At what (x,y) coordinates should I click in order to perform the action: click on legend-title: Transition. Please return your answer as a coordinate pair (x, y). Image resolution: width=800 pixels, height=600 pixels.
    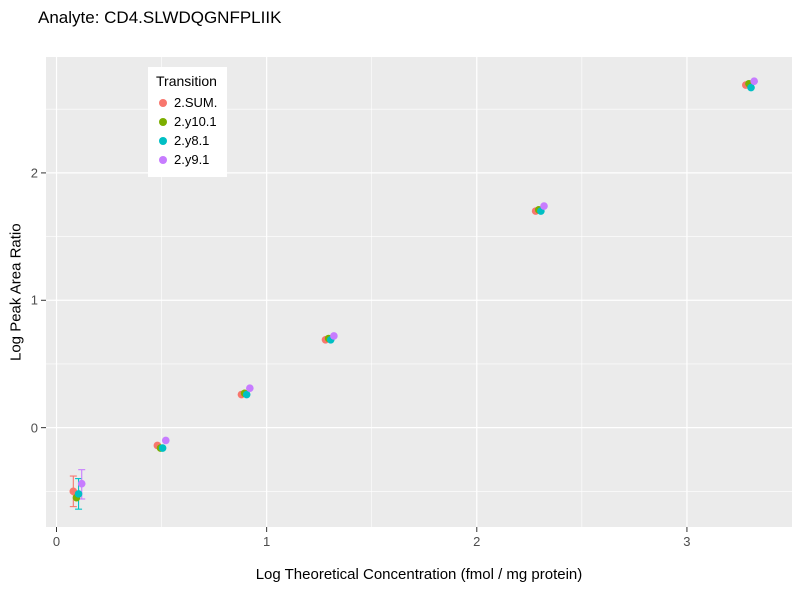
    Looking at the image, I should click on (186, 81).